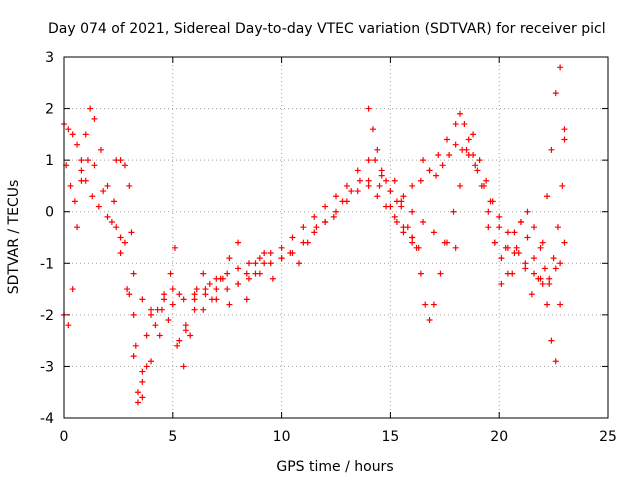 This screenshot has height=480, width=640. I want to click on y-tick-label: -2, so click(47, 316).